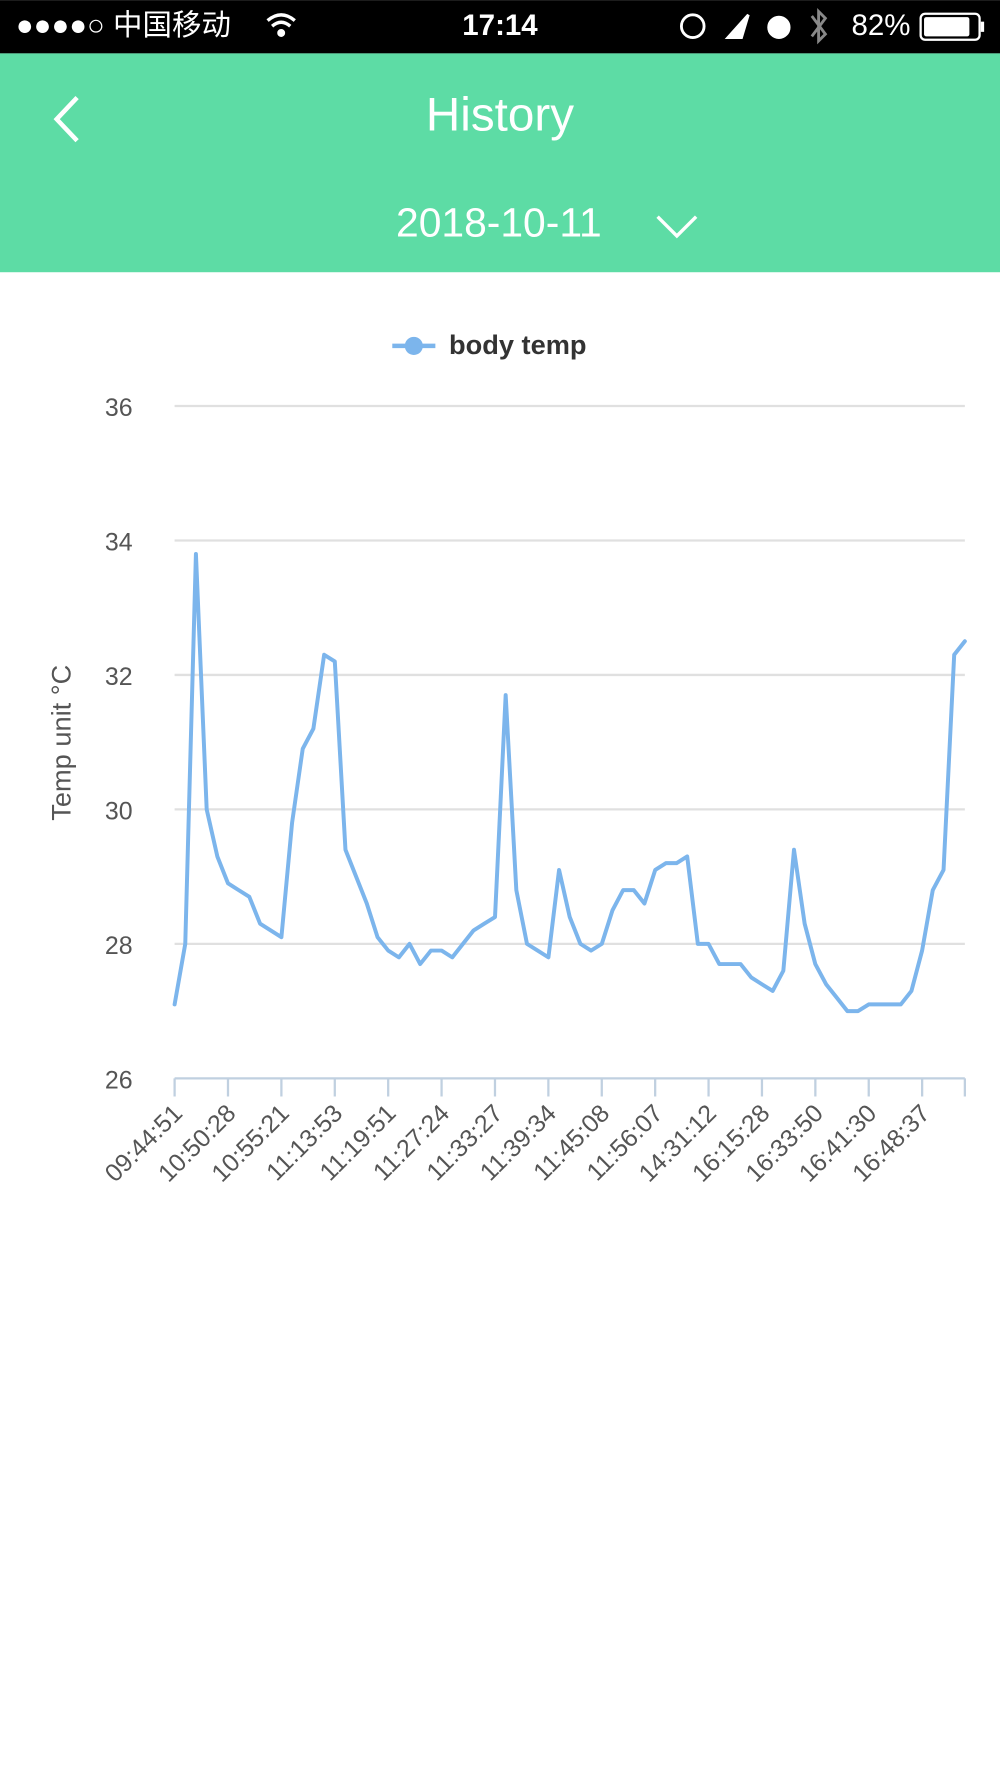  Describe the element at coordinates (500, 163) in the screenshot. I see `header` at that location.